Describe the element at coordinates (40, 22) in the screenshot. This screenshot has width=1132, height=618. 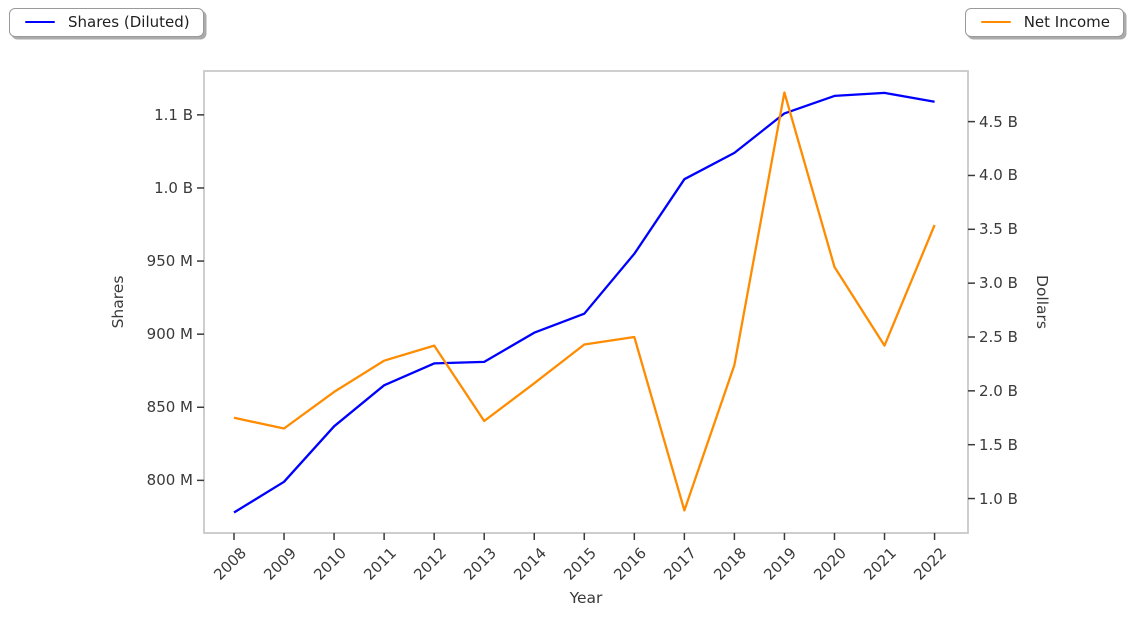
I see `shares-line-swatch` at that location.